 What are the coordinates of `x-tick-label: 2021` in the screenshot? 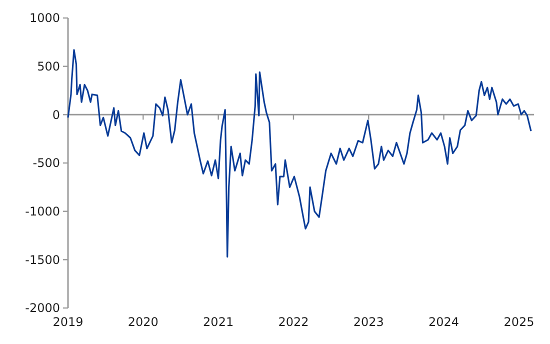 It's located at (218, 322).